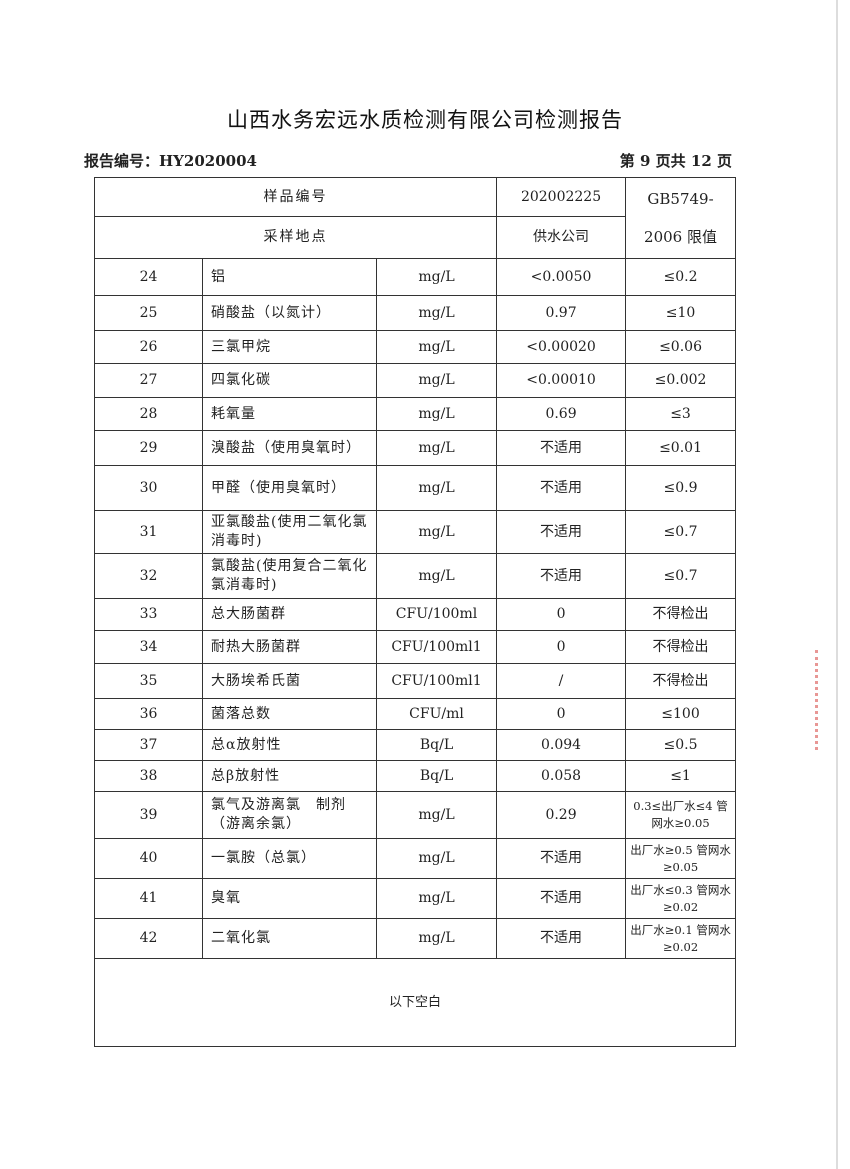 The height and width of the screenshot is (1169, 850). Describe the element at coordinates (148, 414) in the screenshot. I see `item-number: 28` at that location.